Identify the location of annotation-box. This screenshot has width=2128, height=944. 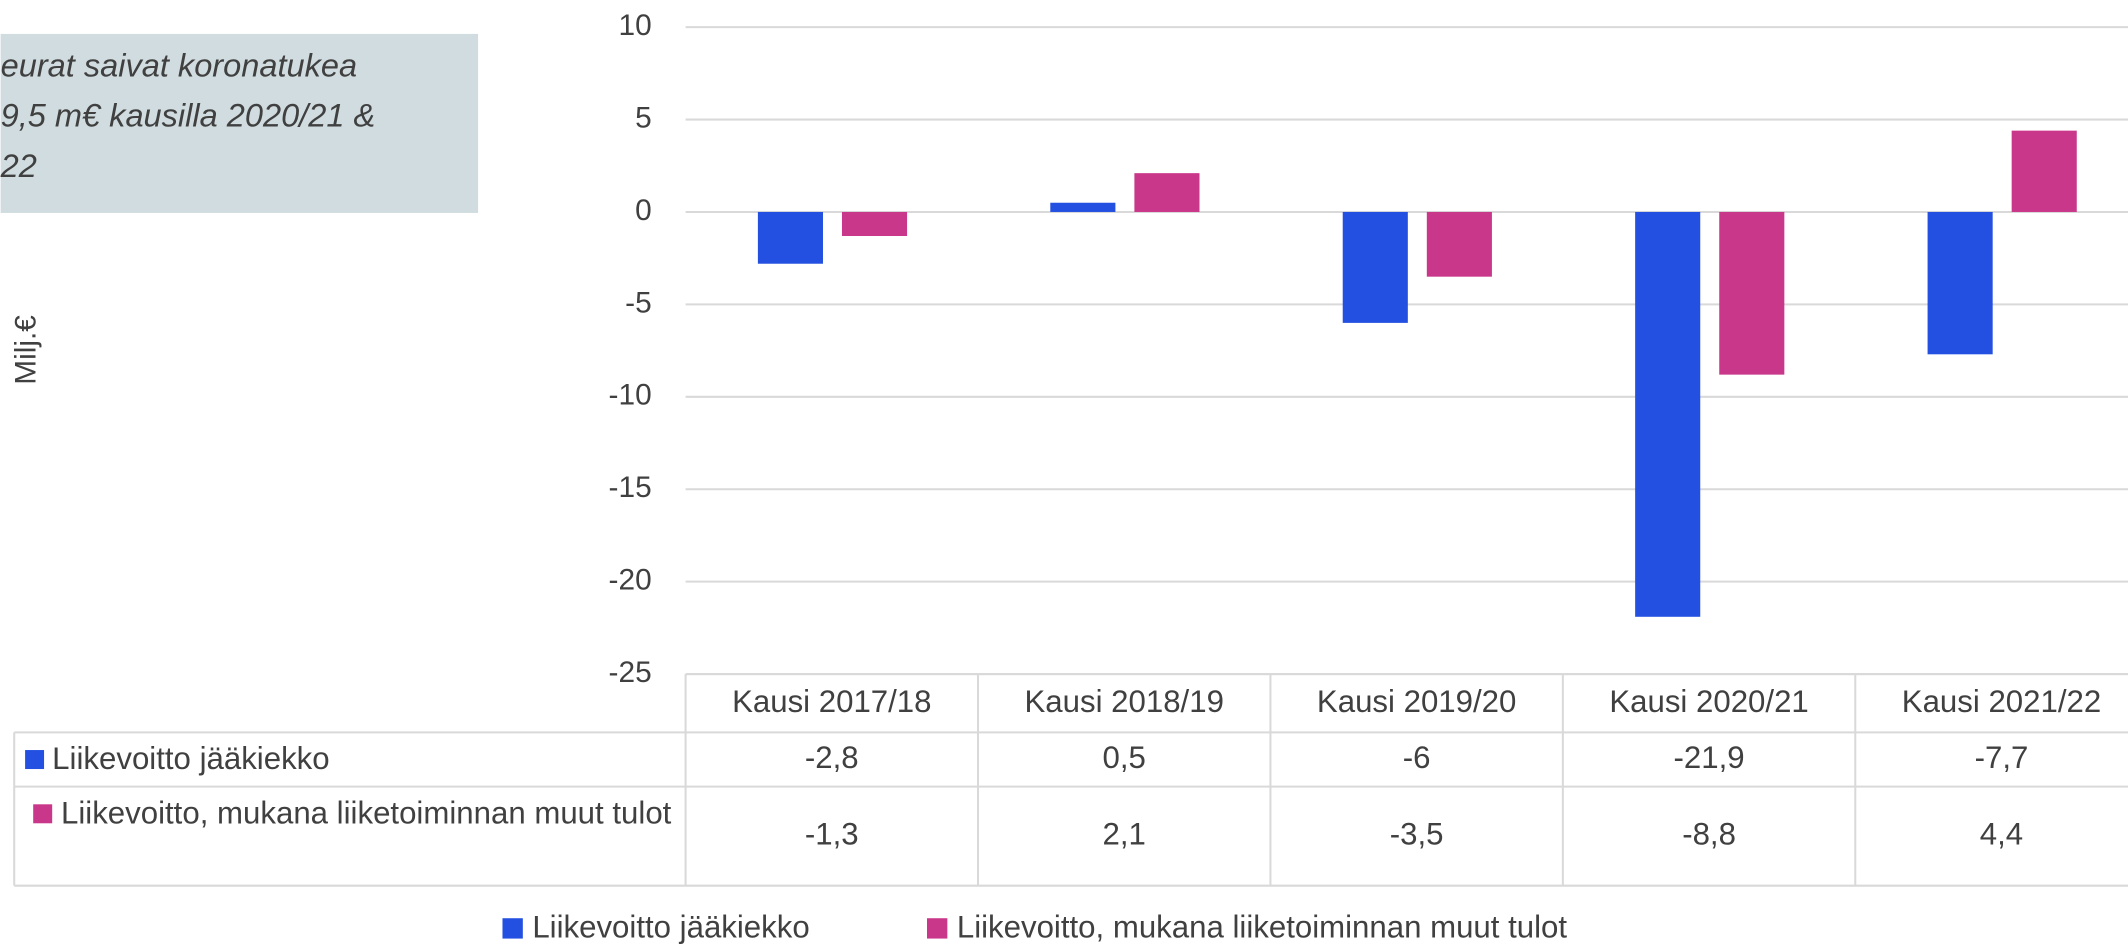
(239, 123).